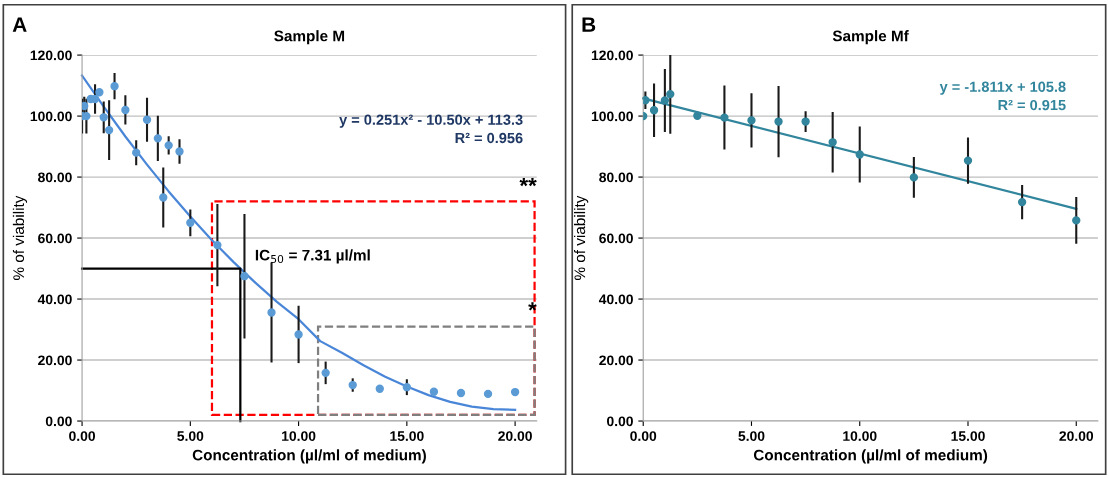  Describe the element at coordinates (528, 182) in the screenshot. I see `annotation: **` at that location.